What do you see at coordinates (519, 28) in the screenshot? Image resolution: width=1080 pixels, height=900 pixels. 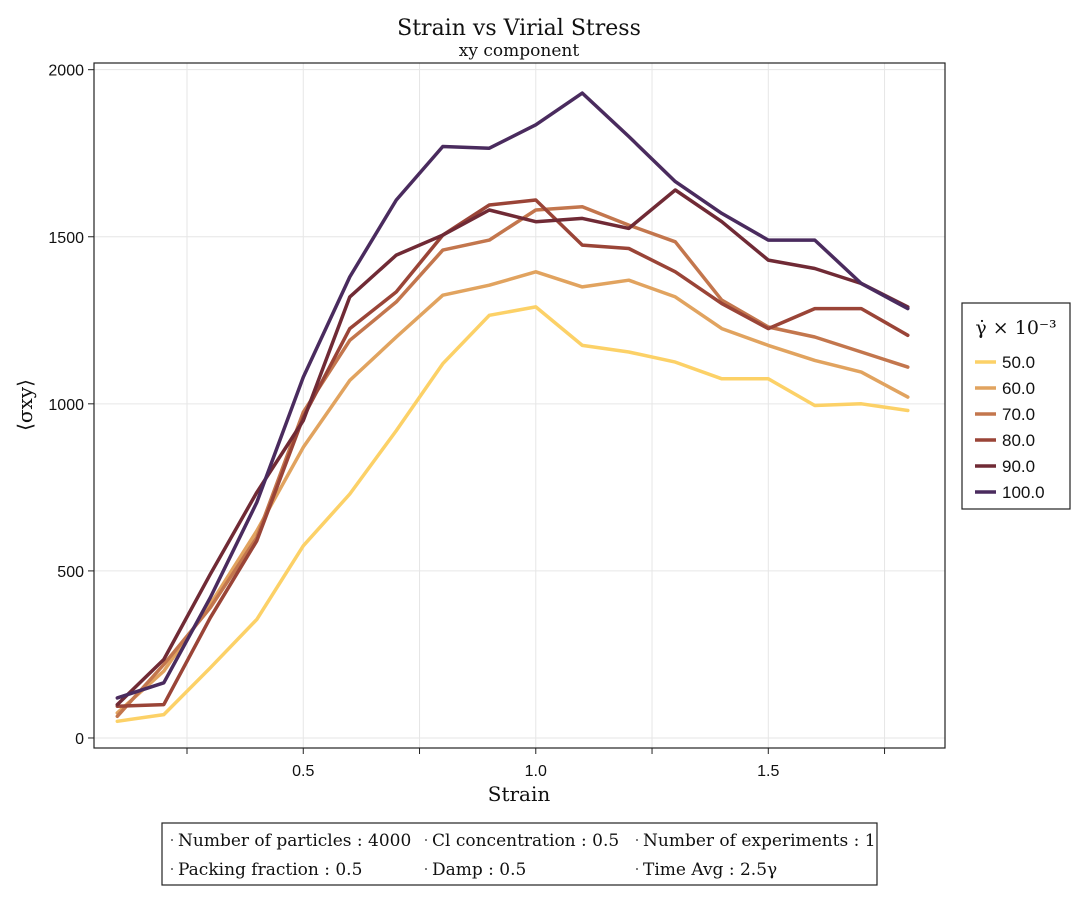 I see `chart-title: Strain vs Virial Stress` at bounding box center [519, 28].